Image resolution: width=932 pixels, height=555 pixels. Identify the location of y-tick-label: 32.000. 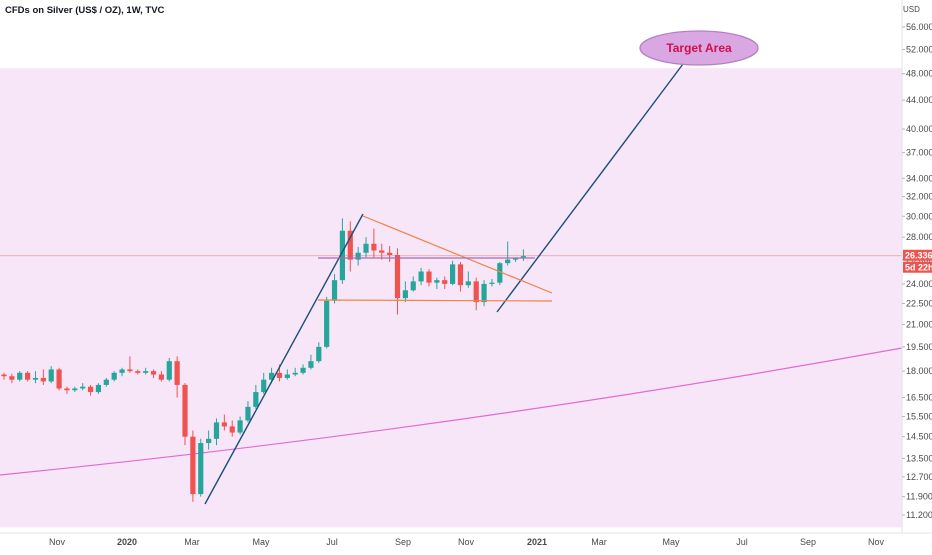
(919, 197).